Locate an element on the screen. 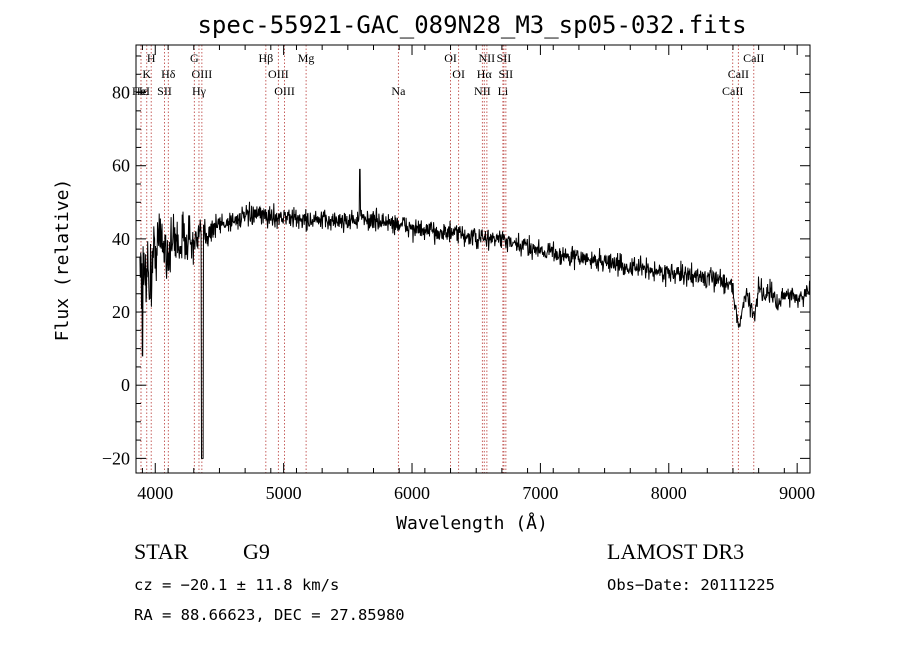  x-axis-label: Wavelength (Å) is located at coordinates (472, 523).